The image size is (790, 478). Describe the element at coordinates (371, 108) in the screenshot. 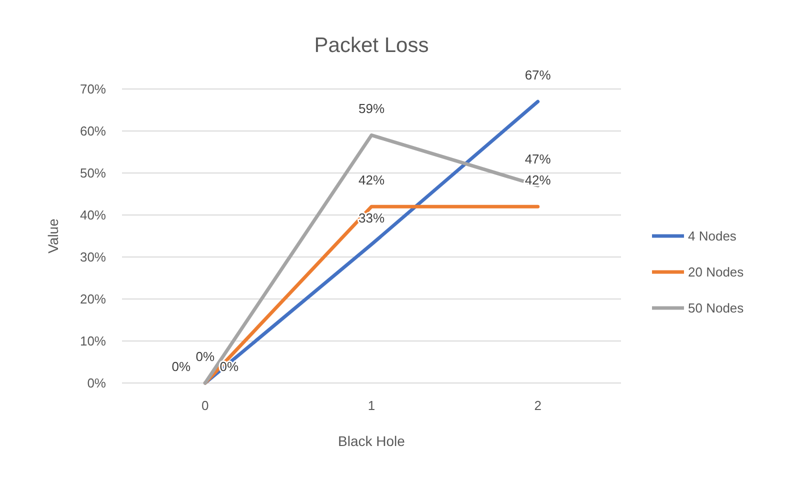

I see `data-label: 59%` at that location.